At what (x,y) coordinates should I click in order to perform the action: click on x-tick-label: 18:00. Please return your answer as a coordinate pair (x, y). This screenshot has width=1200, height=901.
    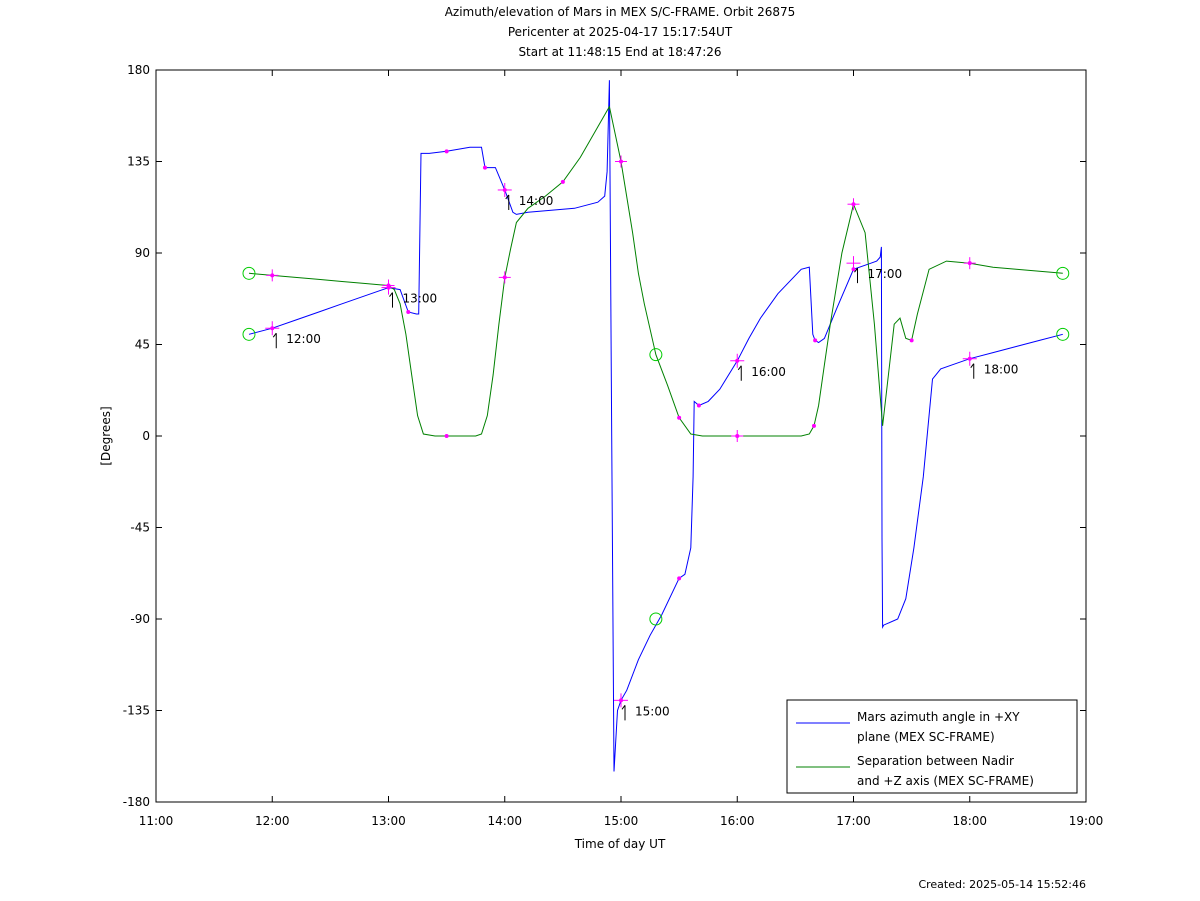
    Looking at the image, I should click on (969, 821).